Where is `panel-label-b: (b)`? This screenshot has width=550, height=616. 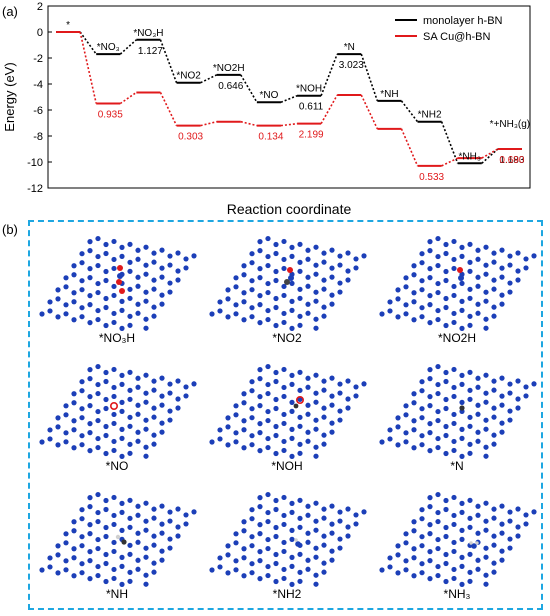
panel-label-b: (b) is located at coordinates (10, 229).